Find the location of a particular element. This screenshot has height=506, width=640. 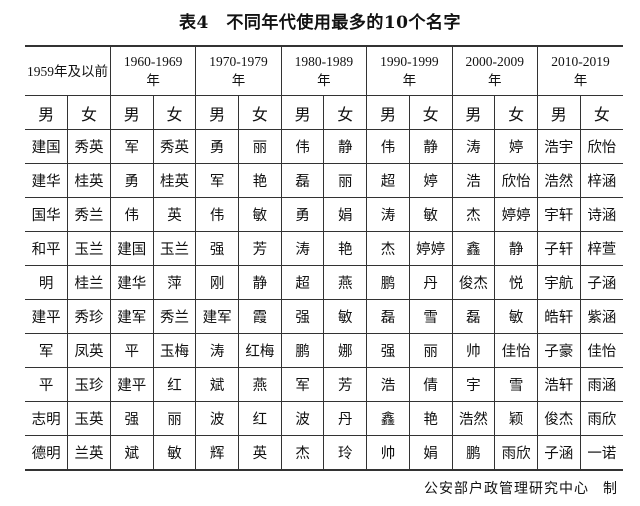

period-label: 2010-2019年 is located at coordinates (580, 71).